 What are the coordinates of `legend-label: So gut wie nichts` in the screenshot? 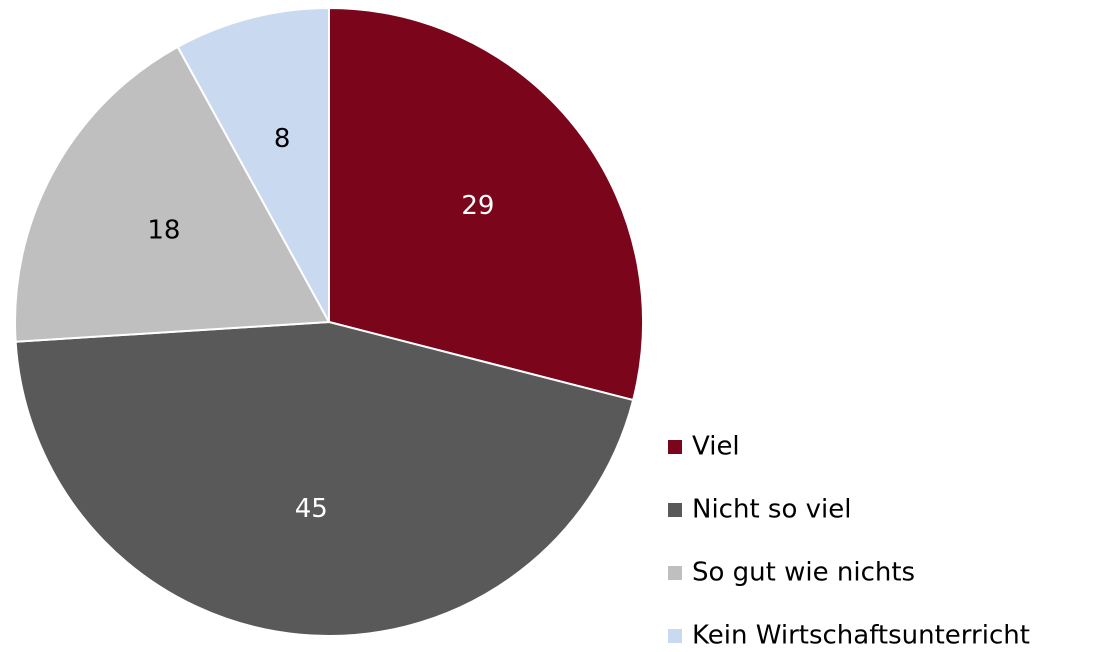 It's located at (803, 573).